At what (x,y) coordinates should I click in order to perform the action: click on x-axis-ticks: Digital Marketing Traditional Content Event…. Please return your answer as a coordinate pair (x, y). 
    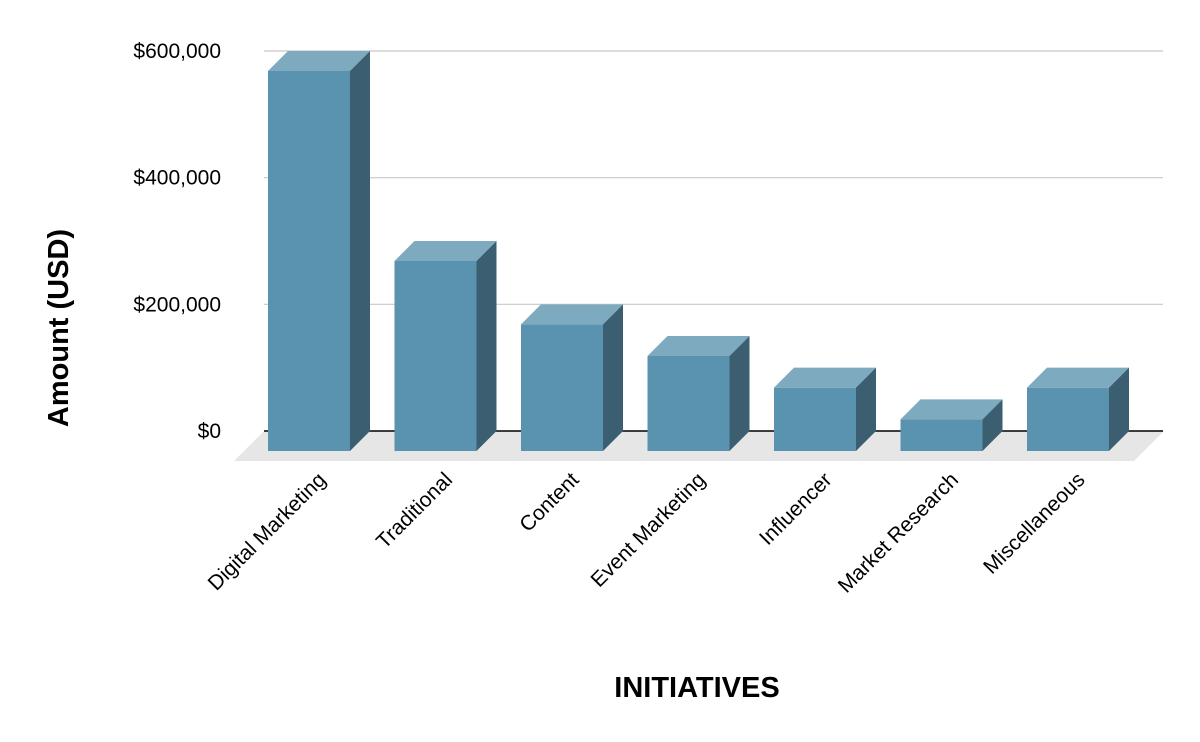
    Looking at the image, I should click on (647, 532).